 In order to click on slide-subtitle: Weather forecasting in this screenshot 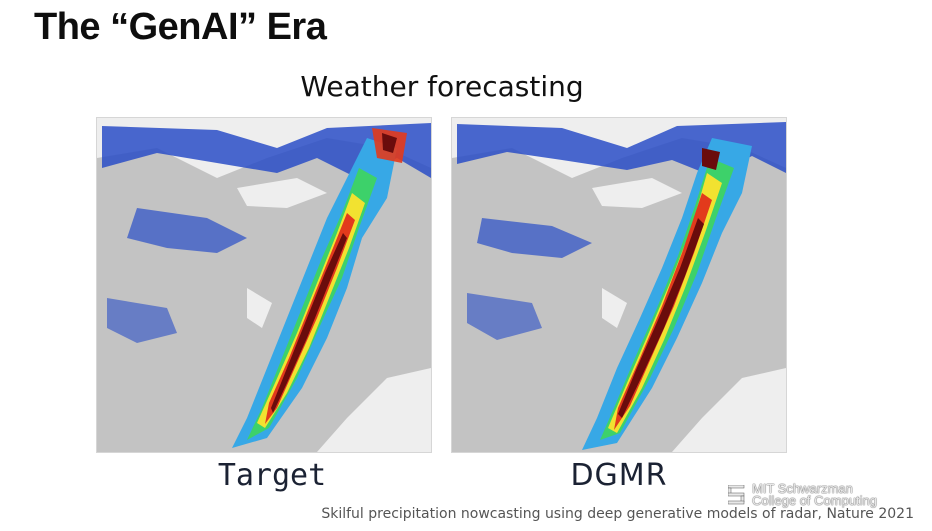, I will do `click(442, 86)`.